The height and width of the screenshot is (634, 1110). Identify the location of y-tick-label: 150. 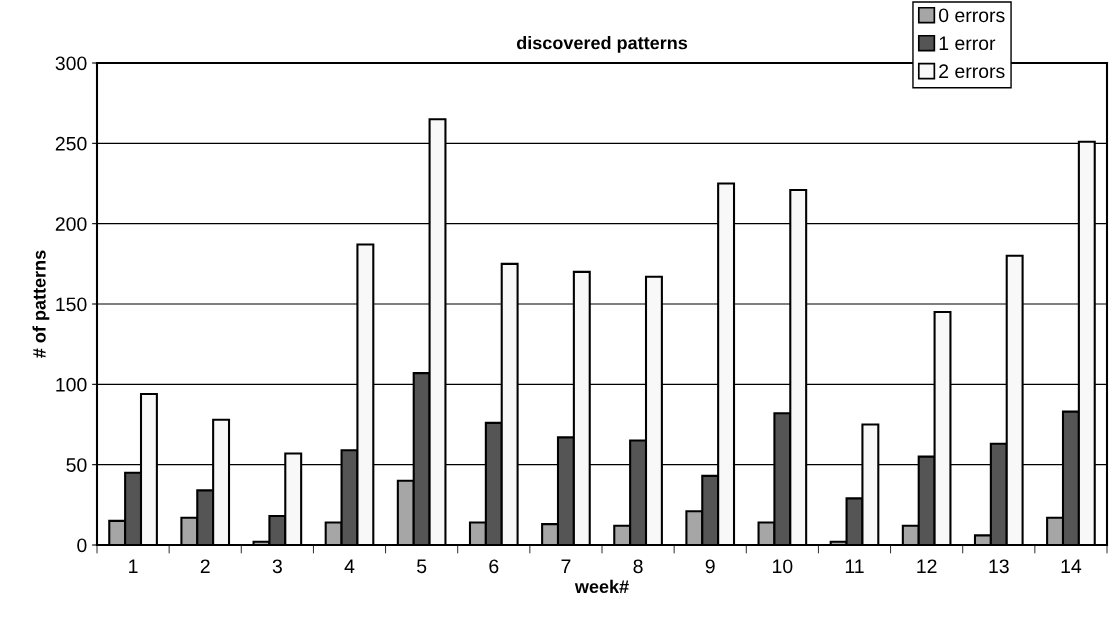
(71, 304).